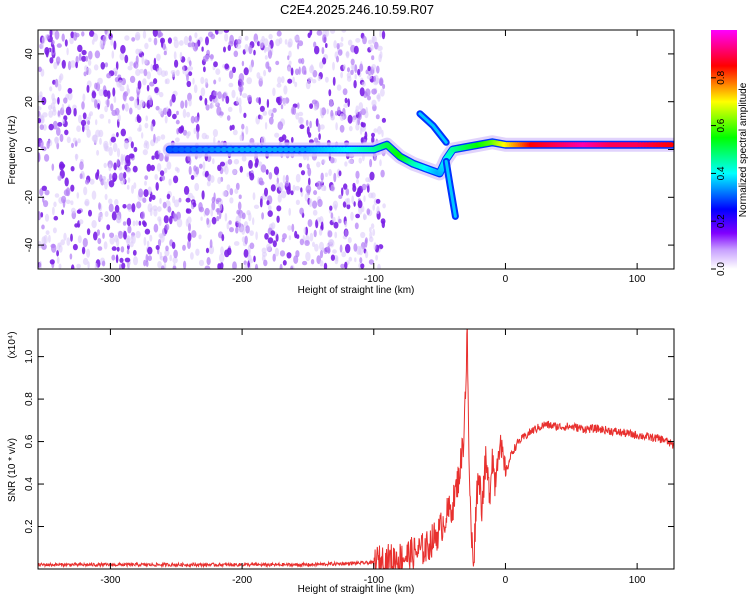 The image size is (750, 600). Describe the element at coordinates (637, 279) in the screenshot. I see `spectrogram-x-tick-label: 100` at that location.